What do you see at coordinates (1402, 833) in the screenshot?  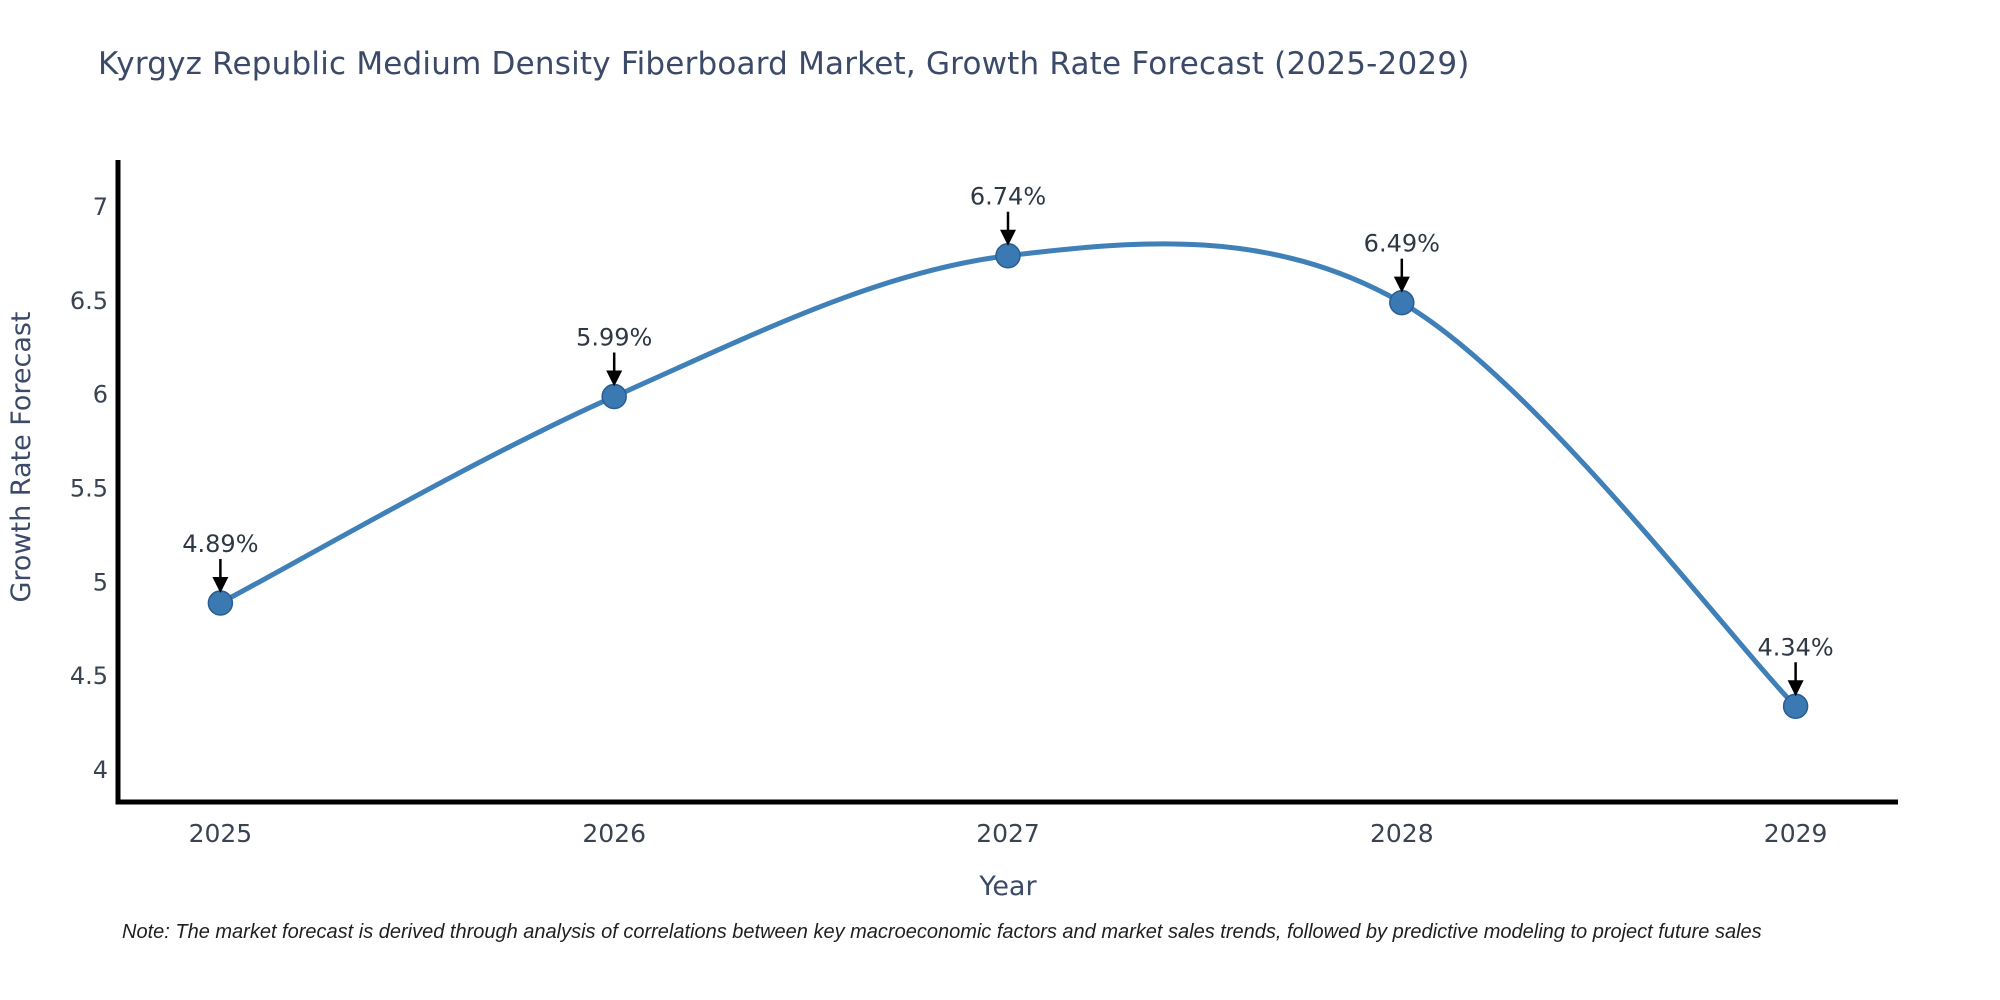 I see `x-tick-label: 2028` at bounding box center [1402, 833].